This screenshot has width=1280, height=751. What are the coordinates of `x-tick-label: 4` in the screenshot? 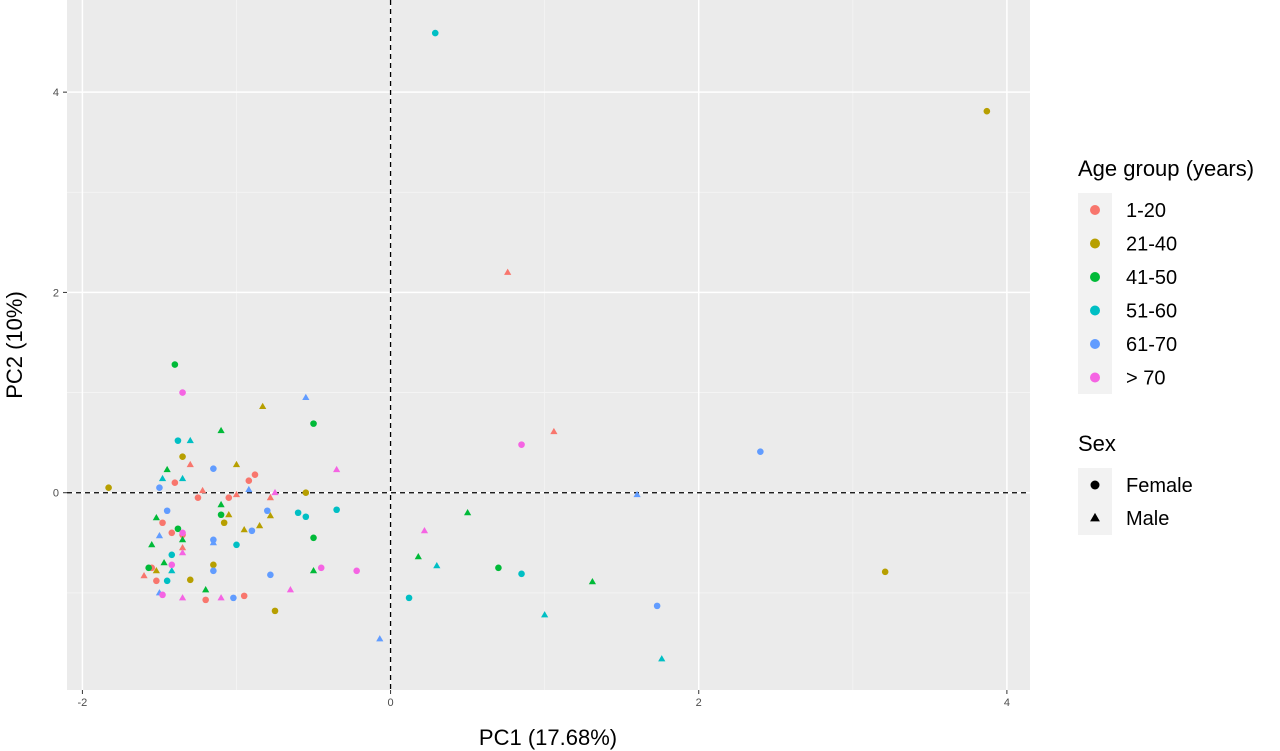 It's located at (1007, 703).